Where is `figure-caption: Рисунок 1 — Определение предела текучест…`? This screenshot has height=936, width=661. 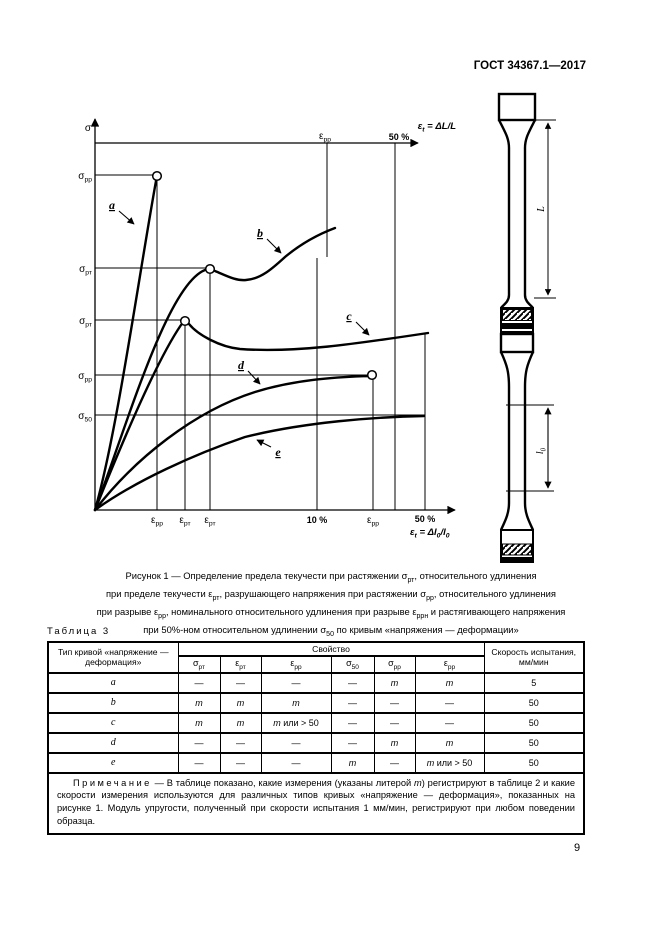 figure-caption: Рисунок 1 — Определение предела текучест… is located at coordinates (331, 605).